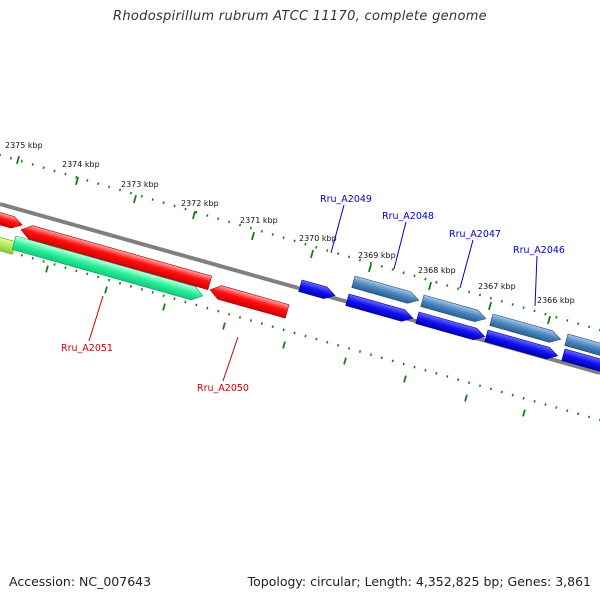  What do you see at coordinates (259, 220) in the screenshot?
I see `scale-tick-label: 2371 kbp` at bounding box center [259, 220].